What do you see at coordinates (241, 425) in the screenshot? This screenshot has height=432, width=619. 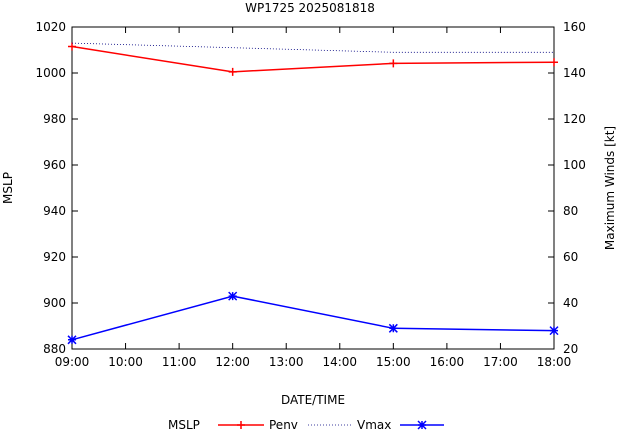 I see `legend-marker-penv` at bounding box center [241, 425].